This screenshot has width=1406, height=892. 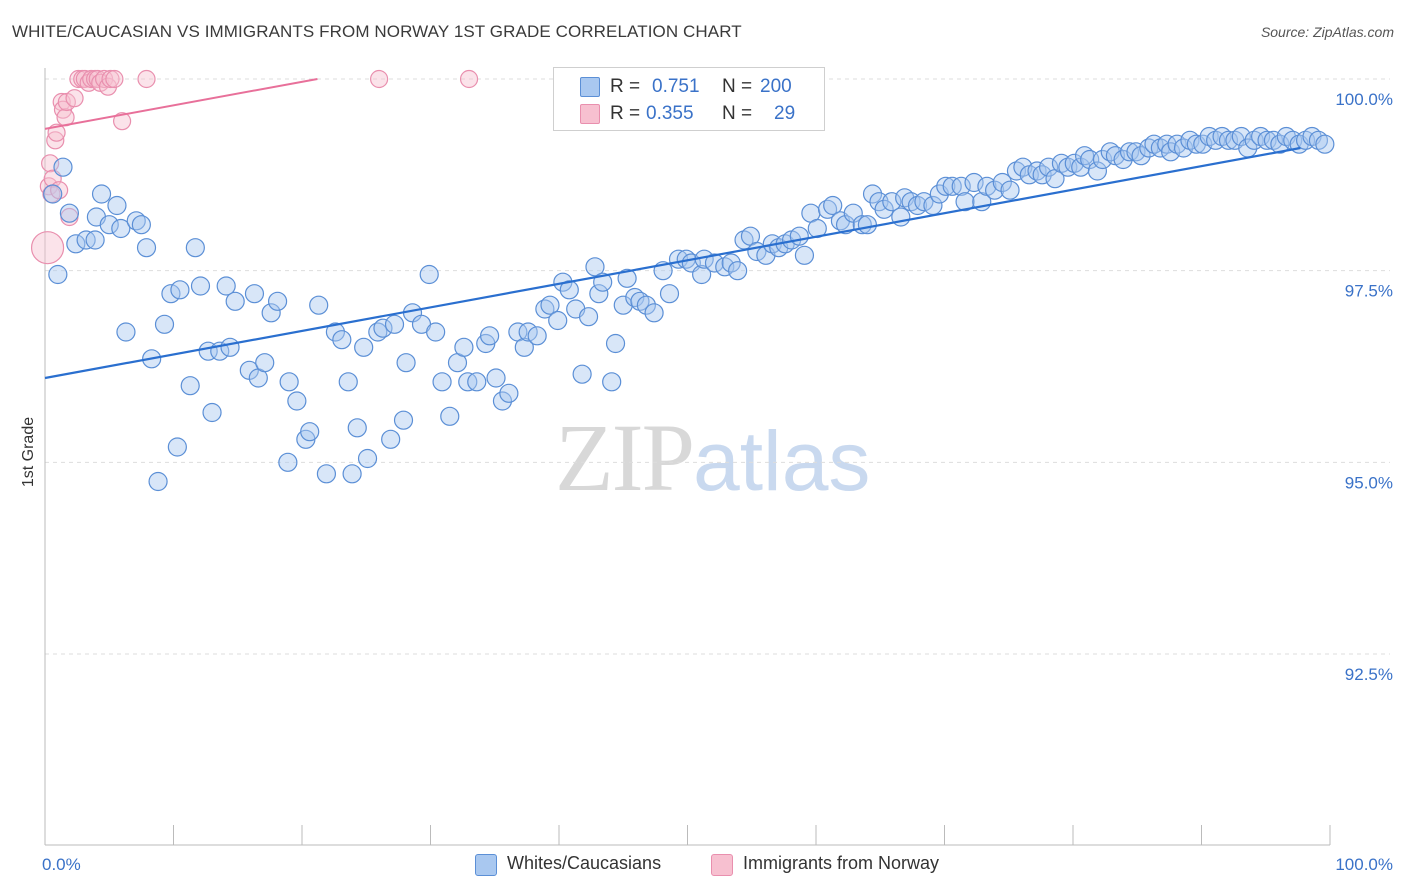 I want to click on y-tick-label: 100.0%, so click(x=1364, y=99).